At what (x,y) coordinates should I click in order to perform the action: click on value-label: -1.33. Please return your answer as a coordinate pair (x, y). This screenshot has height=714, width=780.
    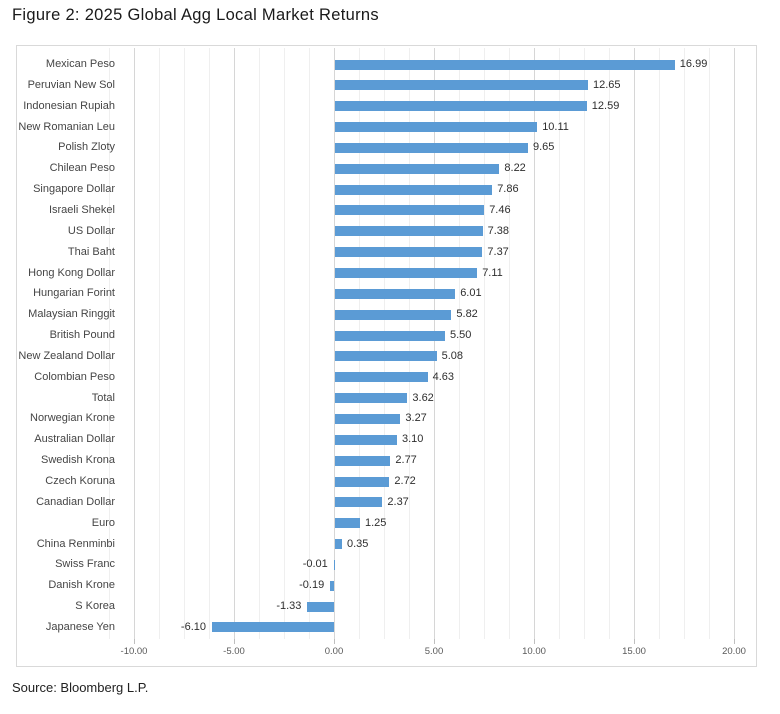
    Looking at the image, I should click on (289, 606).